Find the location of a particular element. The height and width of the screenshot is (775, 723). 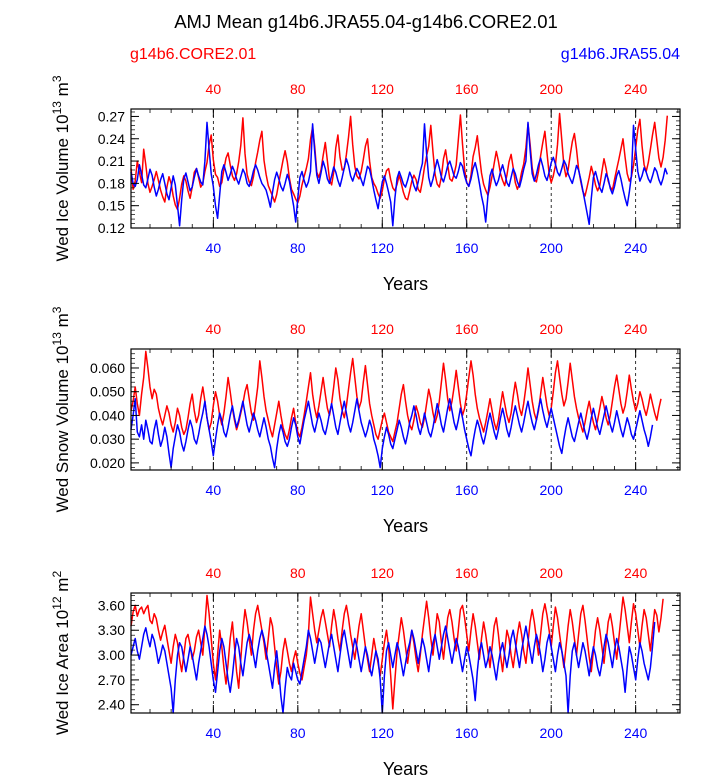

y-tick-label: 0.12 is located at coordinates (111, 228).